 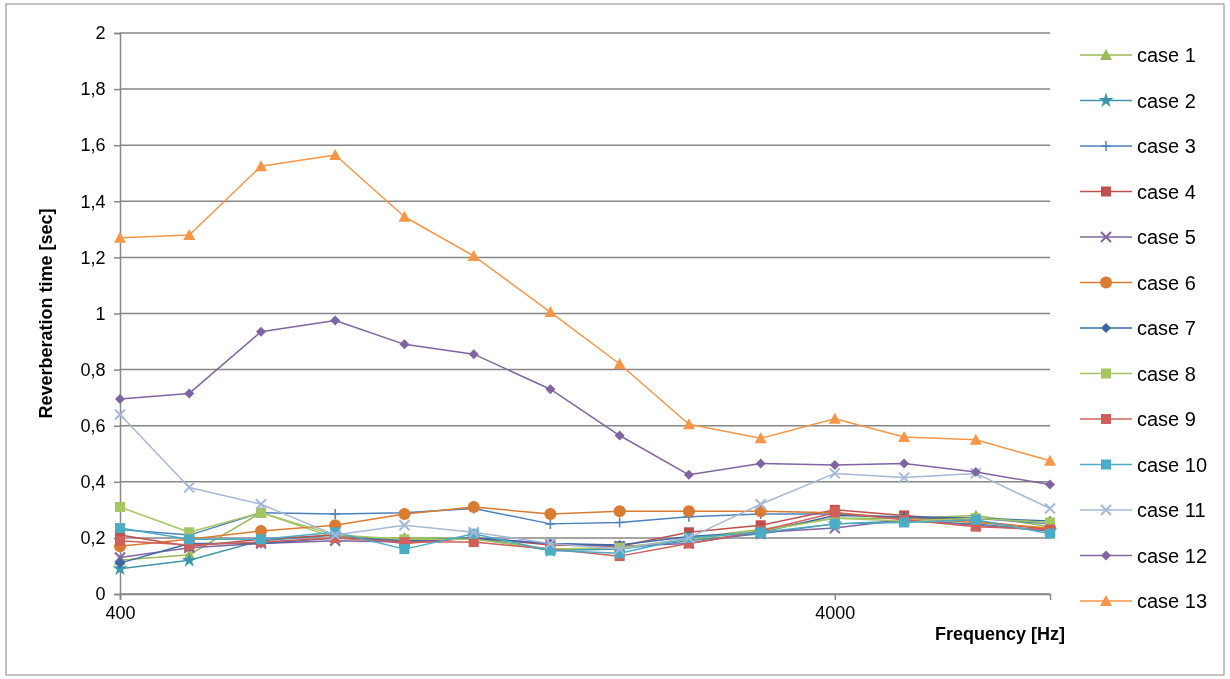 I want to click on y-tick-label: 1,6, so click(x=93, y=145).